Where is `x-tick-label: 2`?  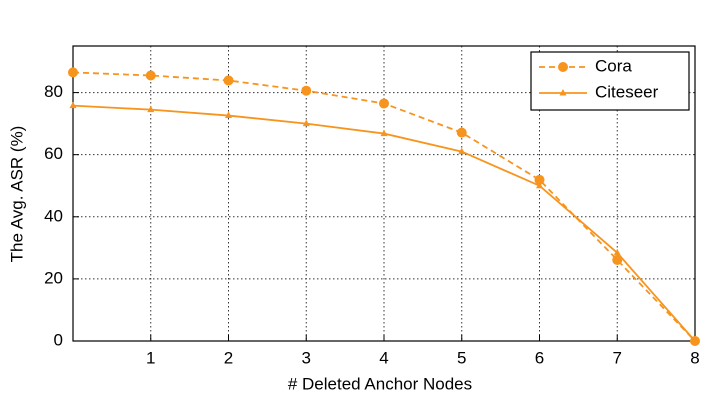 x-tick-label: 2 is located at coordinates (228, 357).